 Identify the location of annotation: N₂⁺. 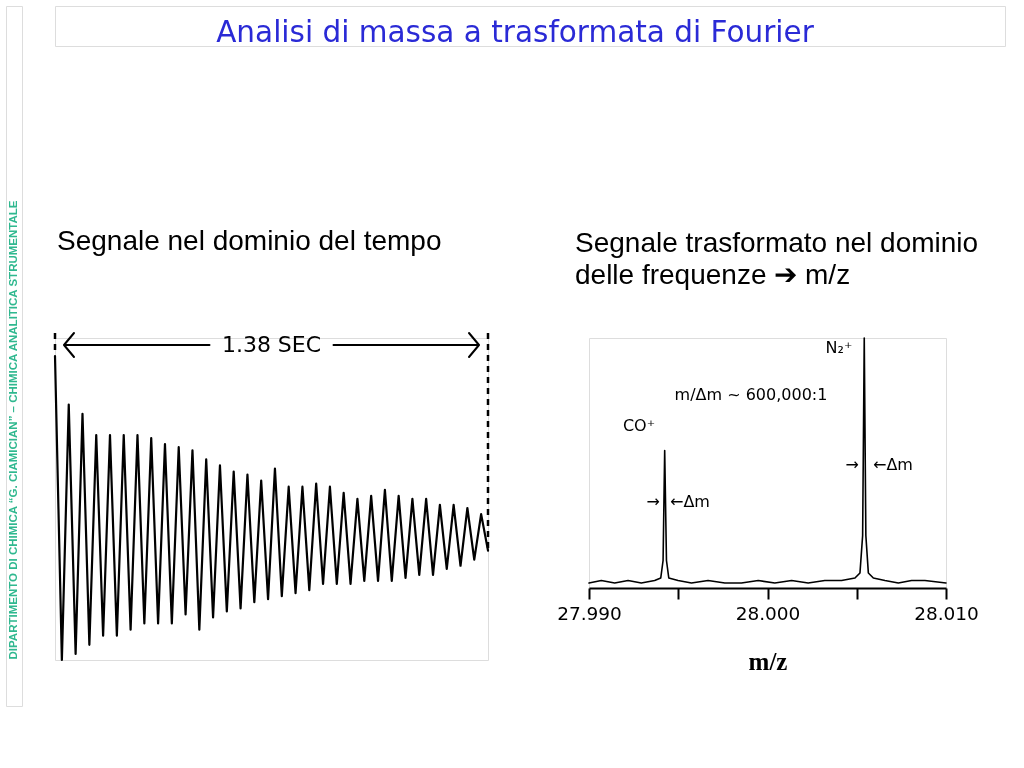
(839, 347).